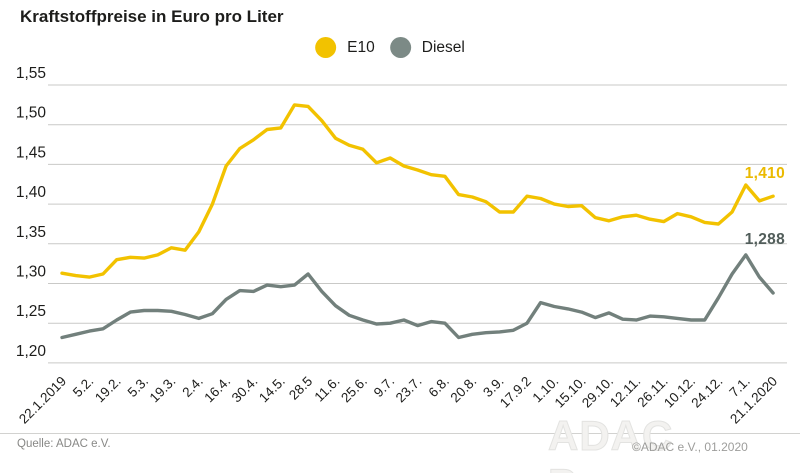 The image size is (800, 473). What do you see at coordinates (400, 433) in the screenshot?
I see `footer-divider` at bounding box center [400, 433].